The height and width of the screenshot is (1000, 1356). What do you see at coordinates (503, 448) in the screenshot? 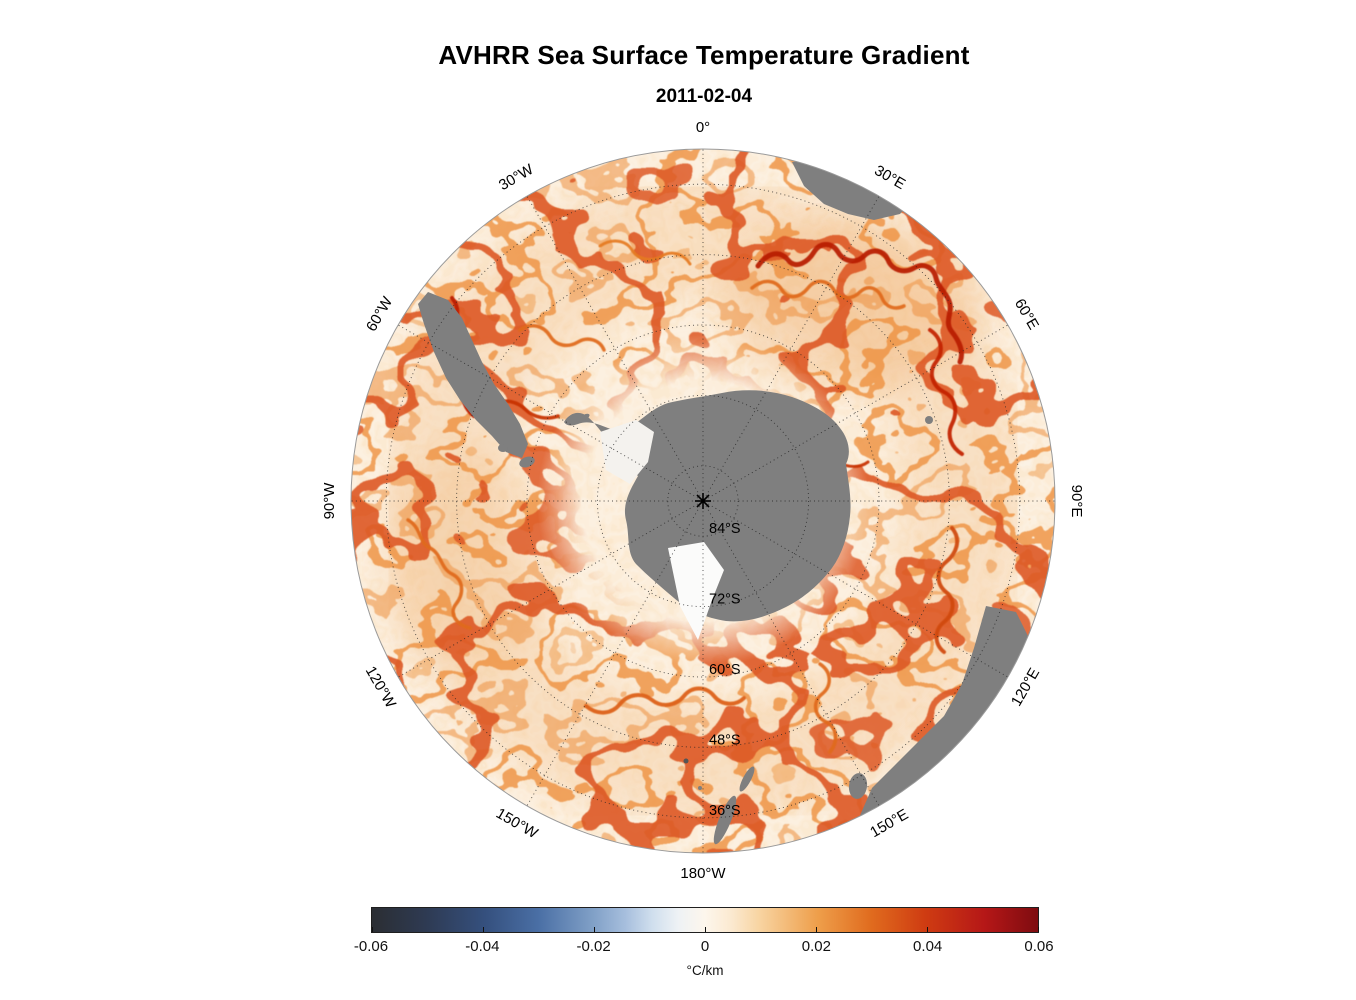
I see `tierra-del-fuego` at bounding box center [503, 448].